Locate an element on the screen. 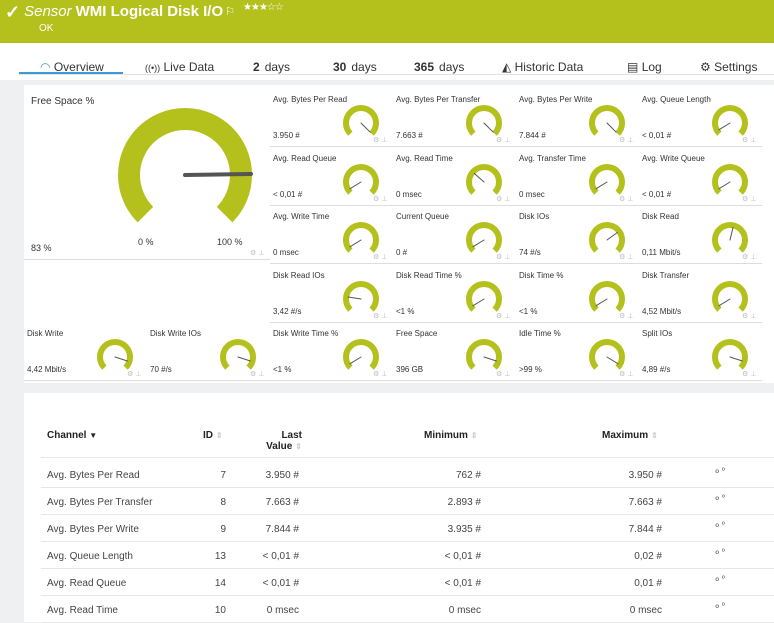  cell-channel: Avg. Bytes Per Transfer is located at coordinates (100, 502).